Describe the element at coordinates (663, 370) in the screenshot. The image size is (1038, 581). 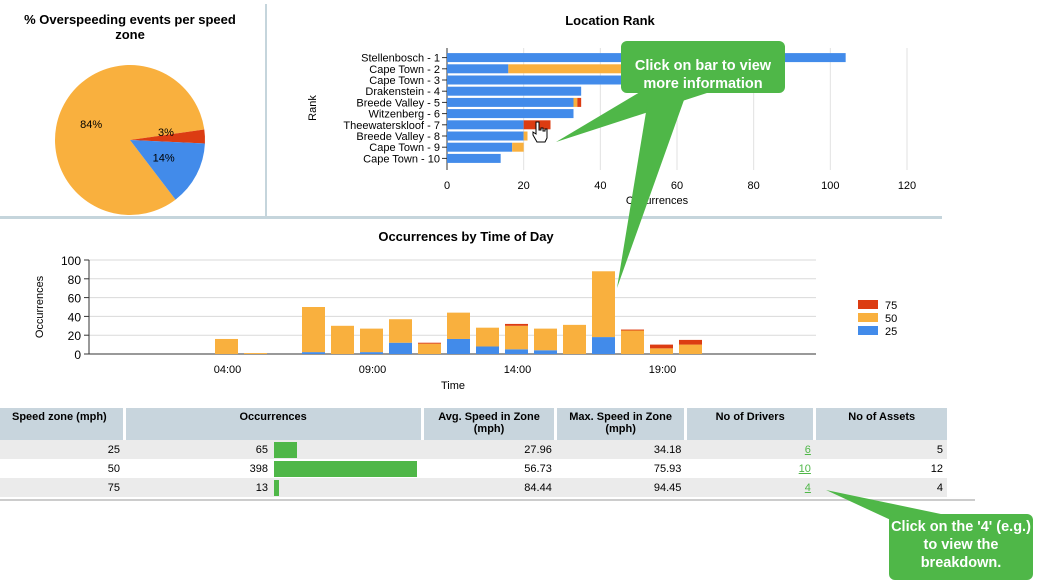
I see `x-tick-label: 19:00` at that location.